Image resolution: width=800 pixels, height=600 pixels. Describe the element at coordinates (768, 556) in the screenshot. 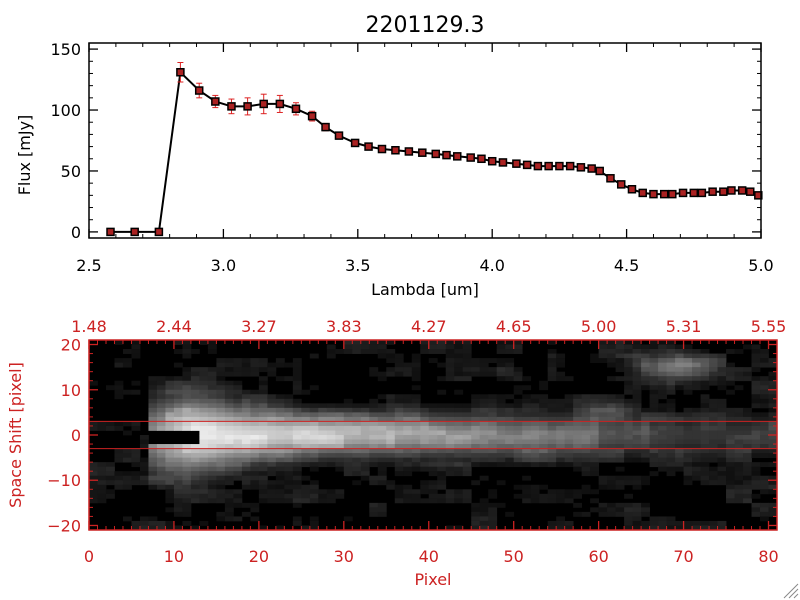

I see `x-tick-label: 80` at that location.